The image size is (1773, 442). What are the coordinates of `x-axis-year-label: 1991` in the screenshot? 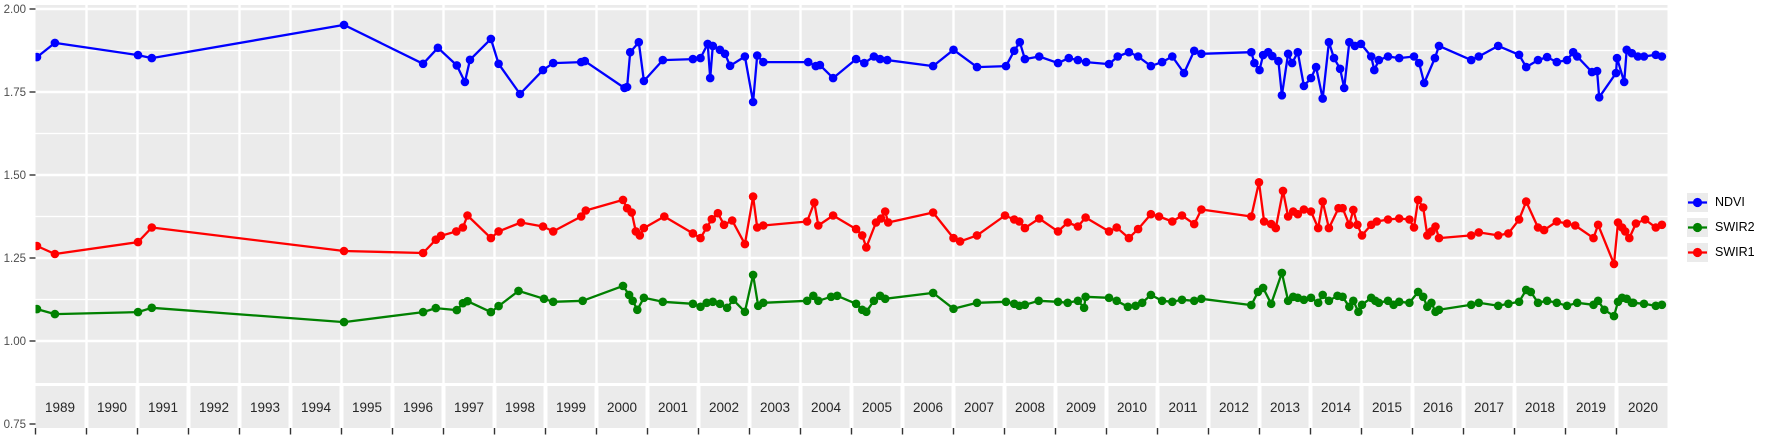 It's located at (163, 407).